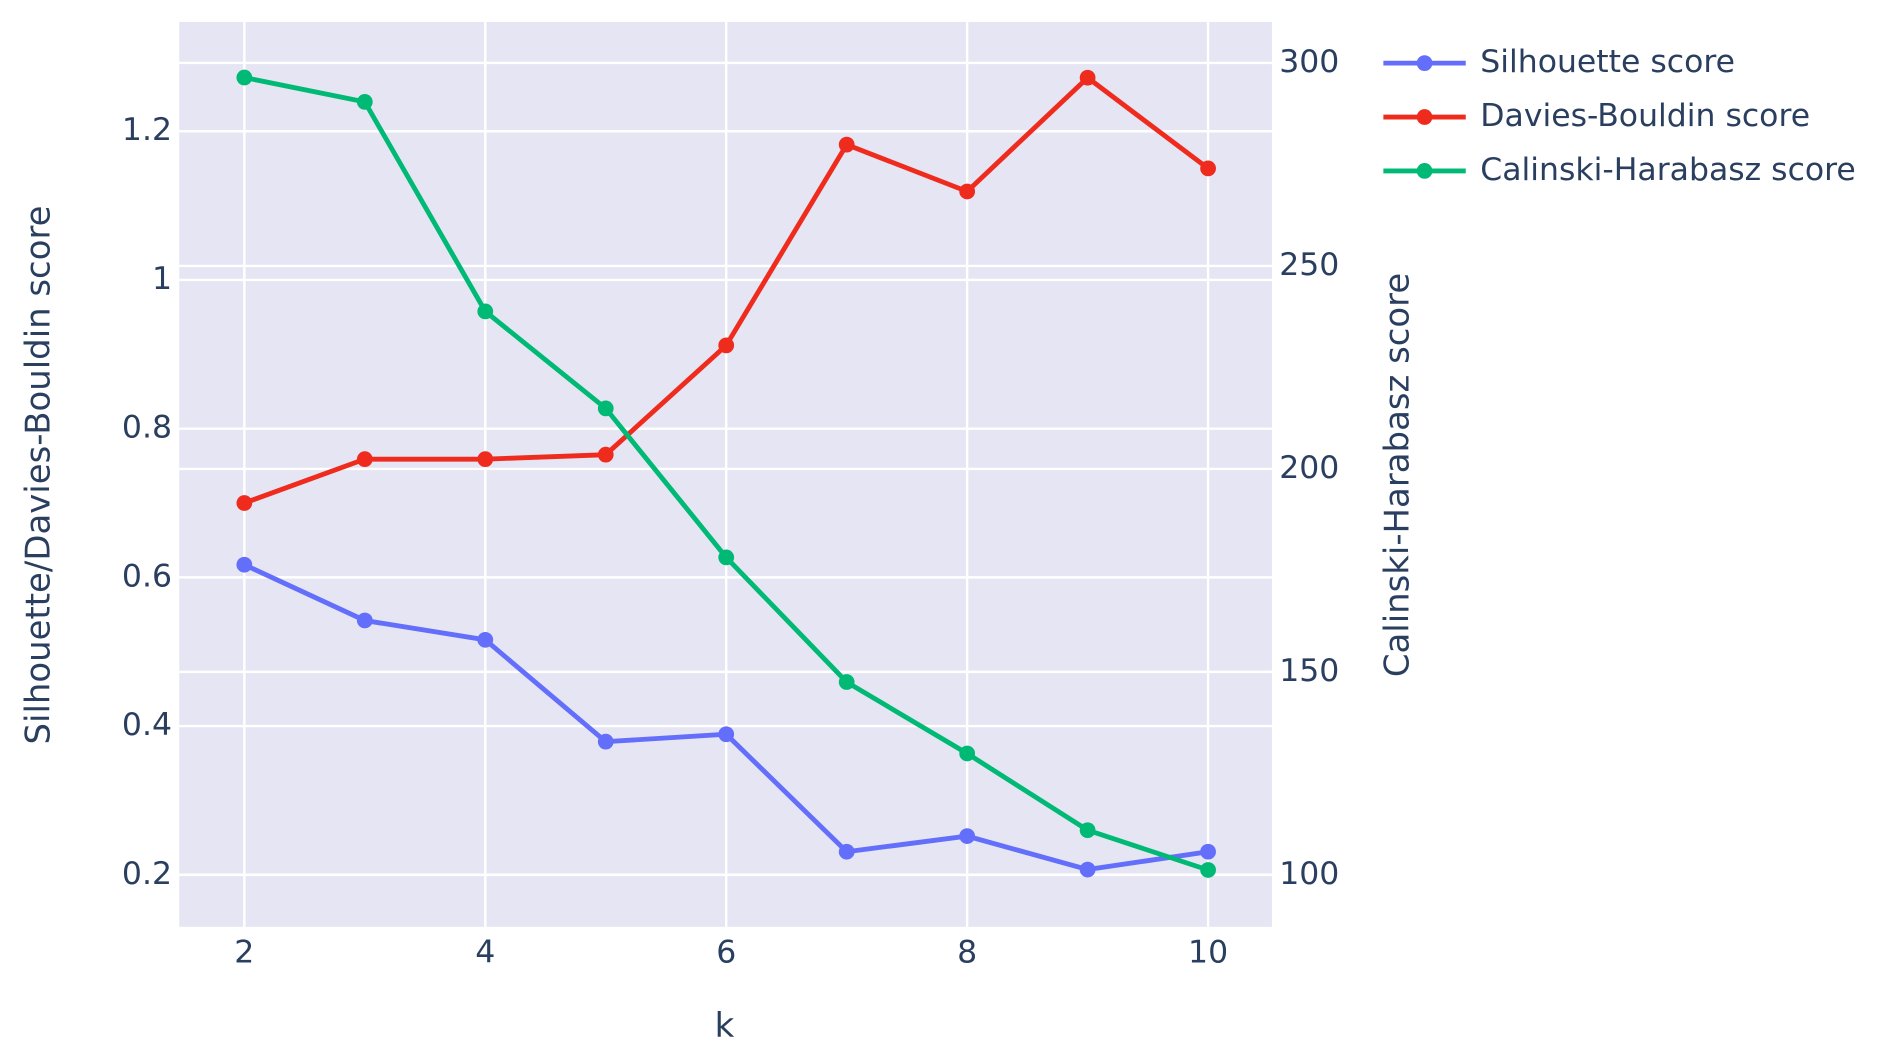 This screenshot has width=1897, height=1059. What do you see at coordinates (1309, 468) in the screenshot?
I see `y2-tick-label: 200` at bounding box center [1309, 468].